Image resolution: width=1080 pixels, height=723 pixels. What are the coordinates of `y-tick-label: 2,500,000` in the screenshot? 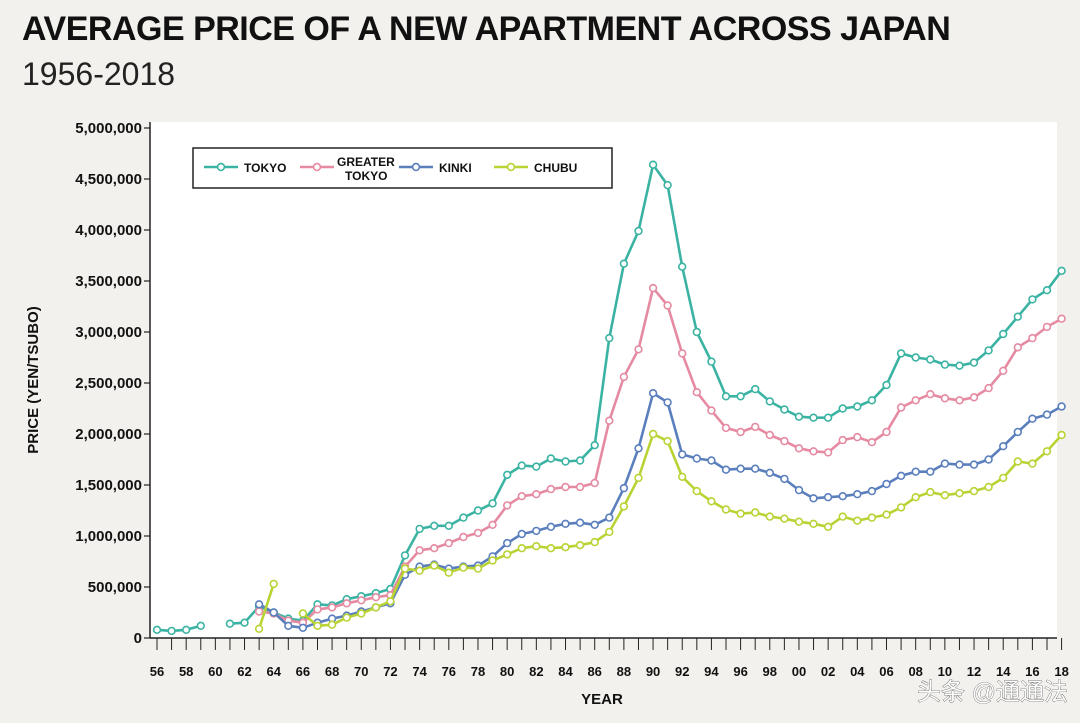 It's located at (108, 383).